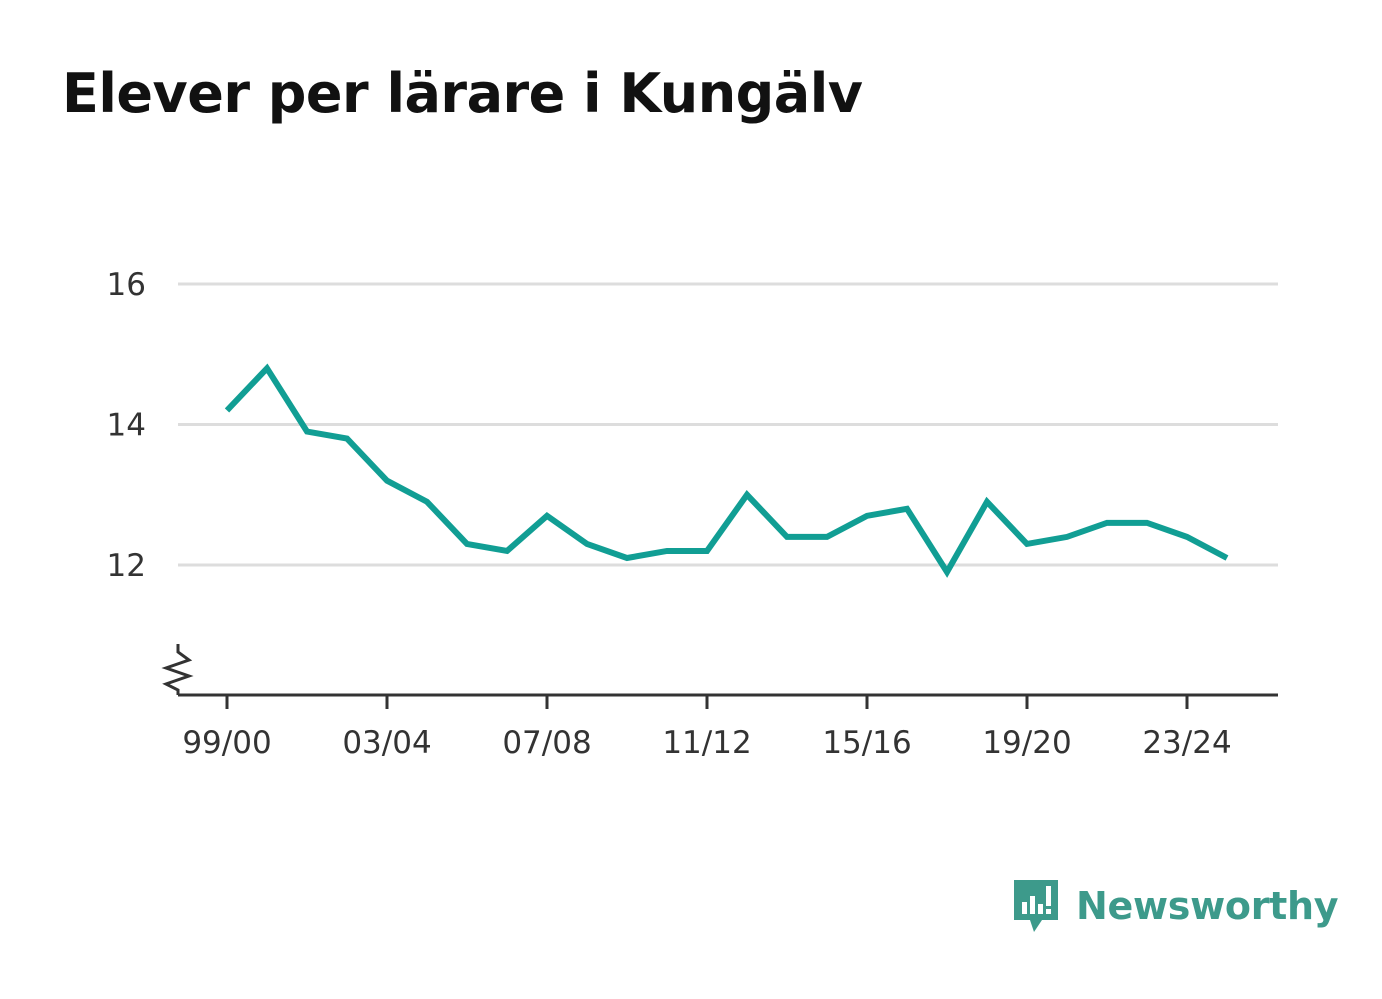 The height and width of the screenshot is (999, 1382). What do you see at coordinates (126, 285) in the screenshot?
I see `y-tick-label: 16` at bounding box center [126, 285].